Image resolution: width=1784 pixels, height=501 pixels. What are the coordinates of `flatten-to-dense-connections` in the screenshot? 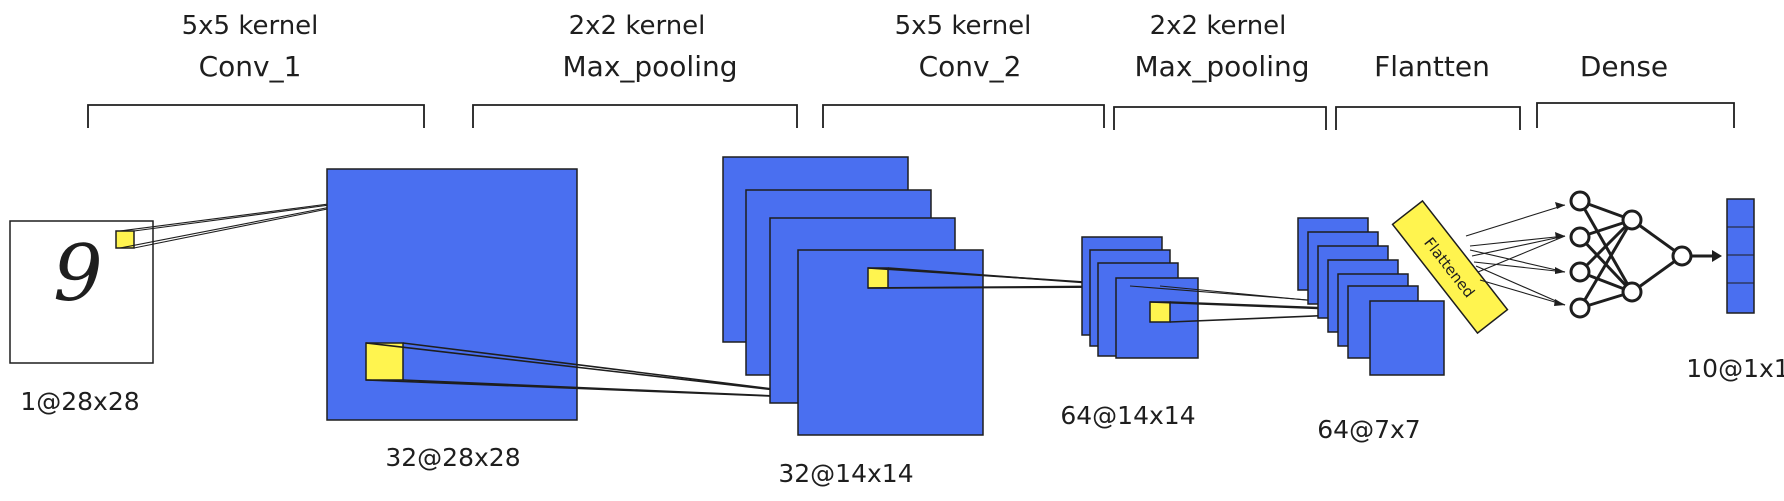 It's located at (1515, 254).